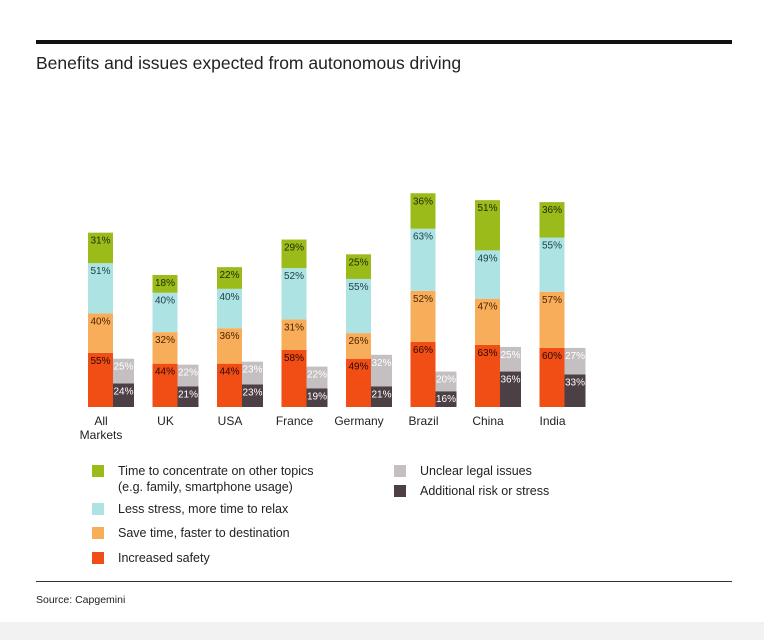 The image size is (764, 640). What do you see at coordinates (552, 210) in the screenshot?
I see `label-time-7: 36%` at bounding box center [552, 210].